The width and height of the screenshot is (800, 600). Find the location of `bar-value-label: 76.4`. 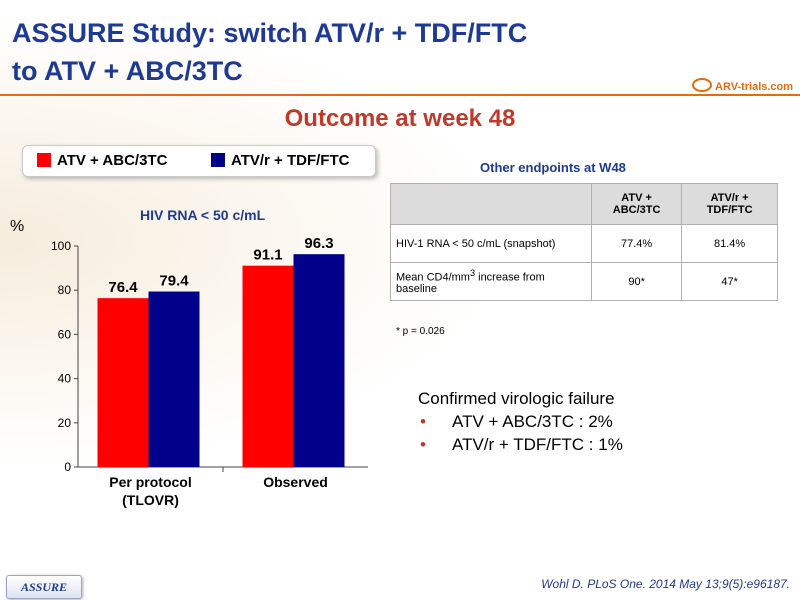

bar-value-label: 76.4 is located at coordinates (123, 287).